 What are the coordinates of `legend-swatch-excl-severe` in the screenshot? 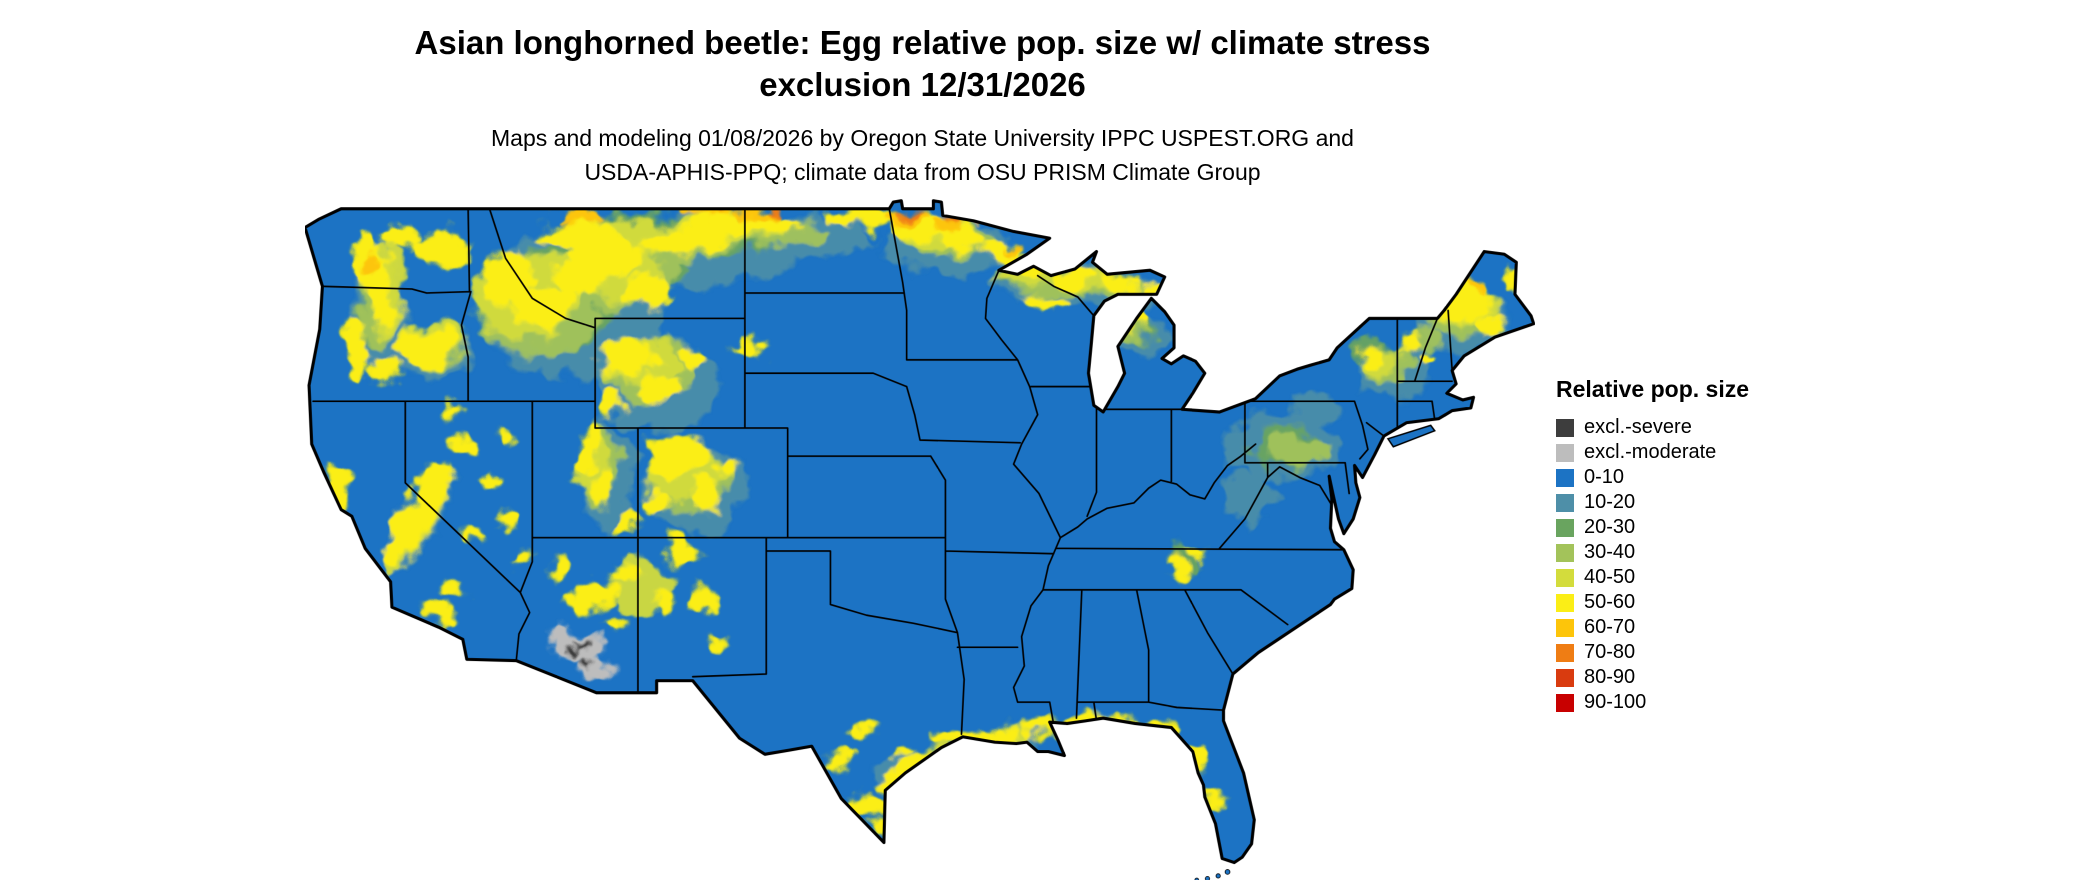 It's located at (1565, 427).